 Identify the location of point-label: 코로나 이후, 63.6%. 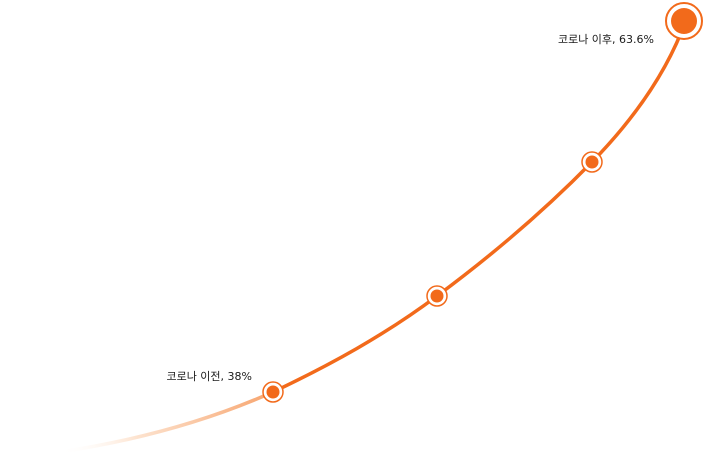
(606, 39).